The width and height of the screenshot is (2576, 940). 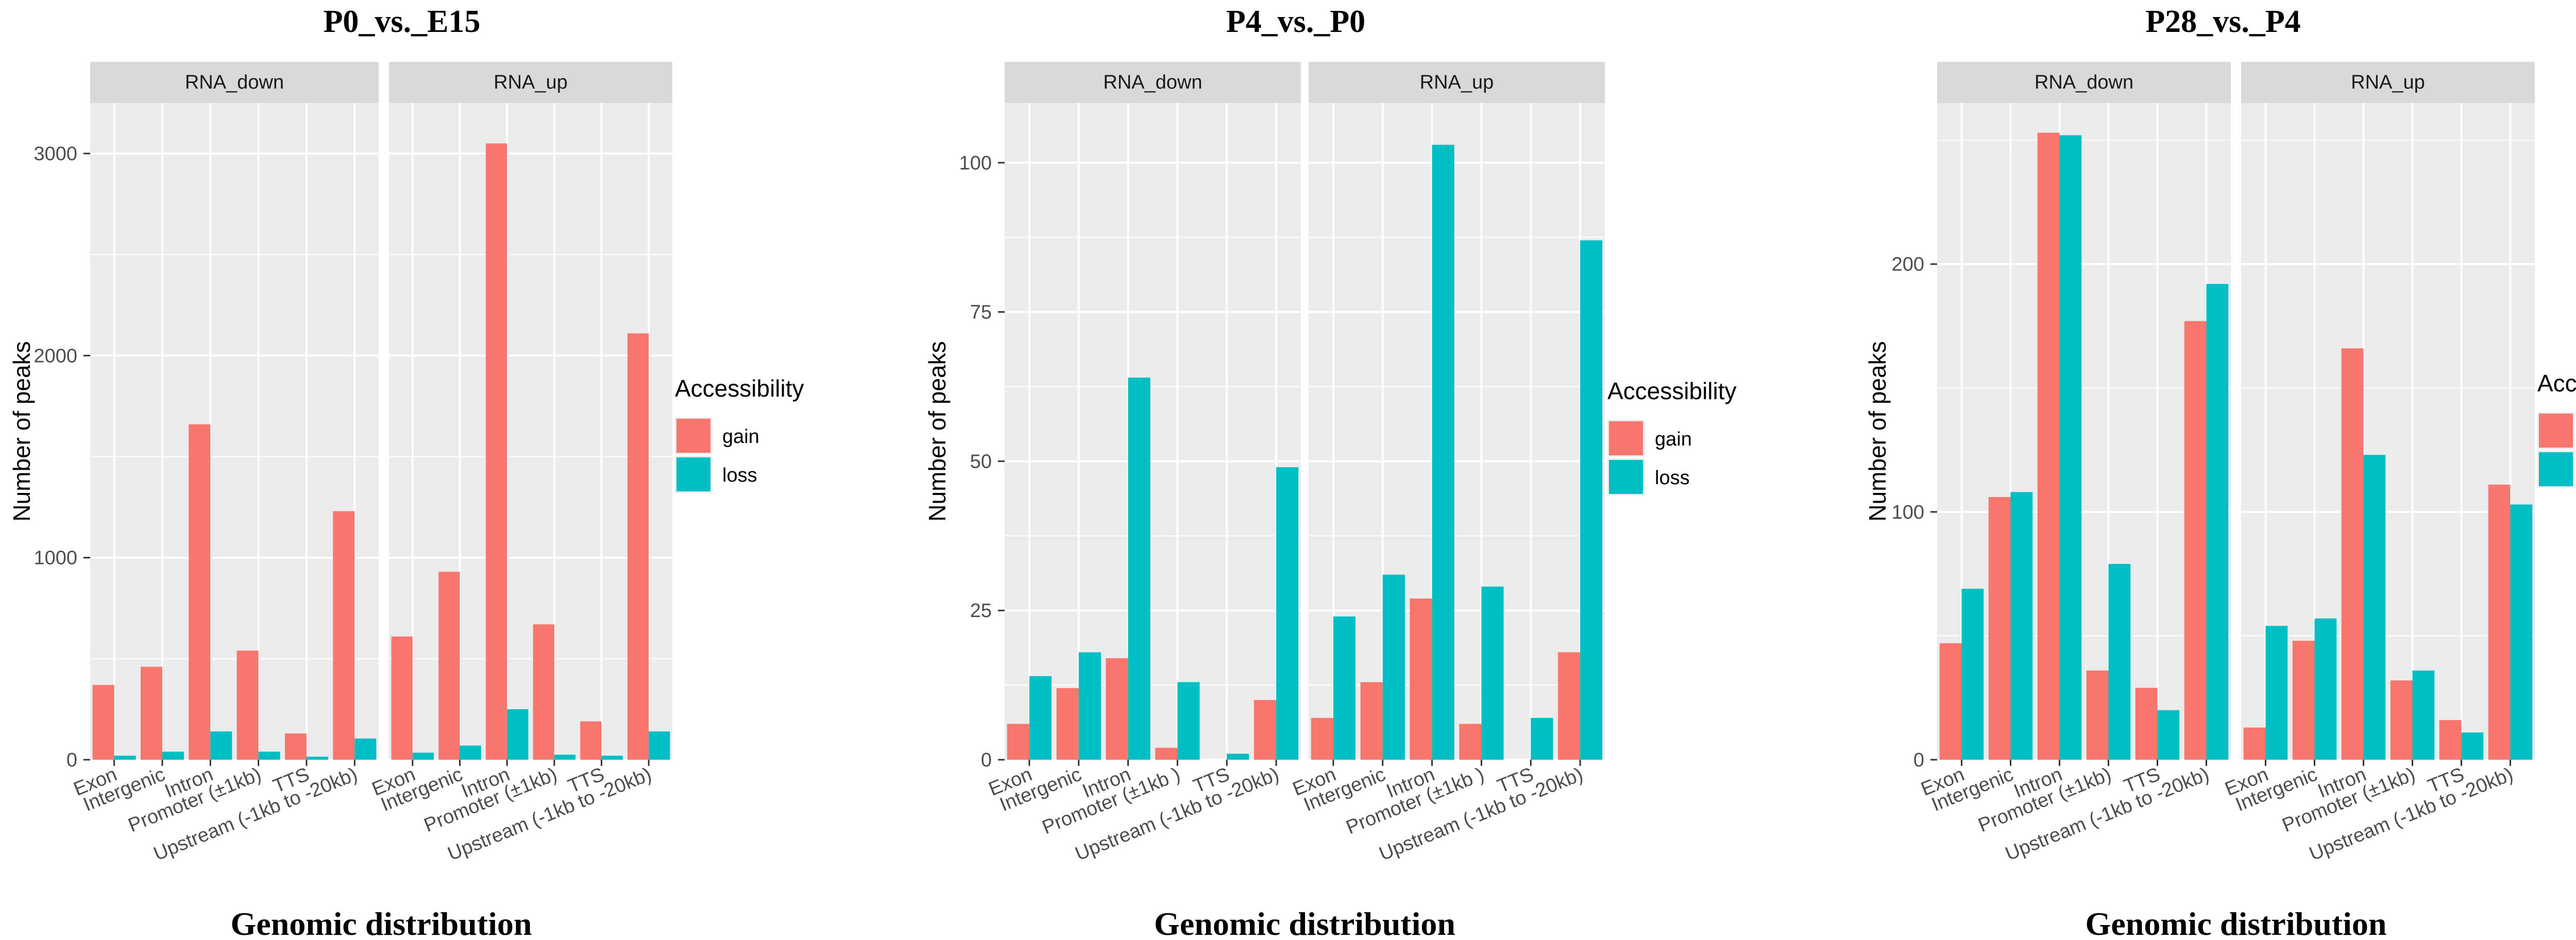 What do you see at coordinates (55, 356) in the screenshot?
I see `y-tick-label: 2000` at bounding box center [55, 356].